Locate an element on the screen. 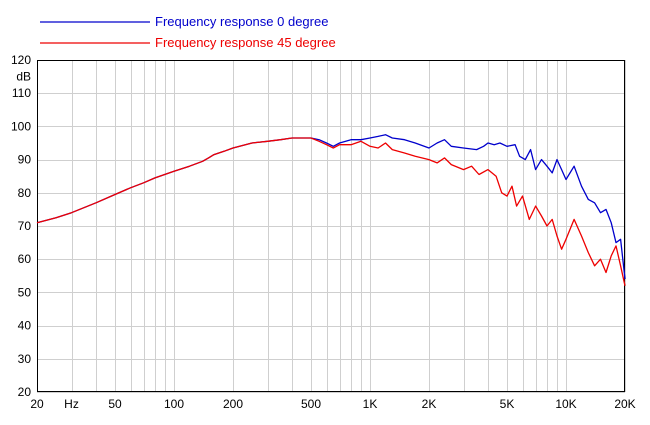 The image size is (650, 425). x-tick-label: 20 is located at coordinates (37, 404).